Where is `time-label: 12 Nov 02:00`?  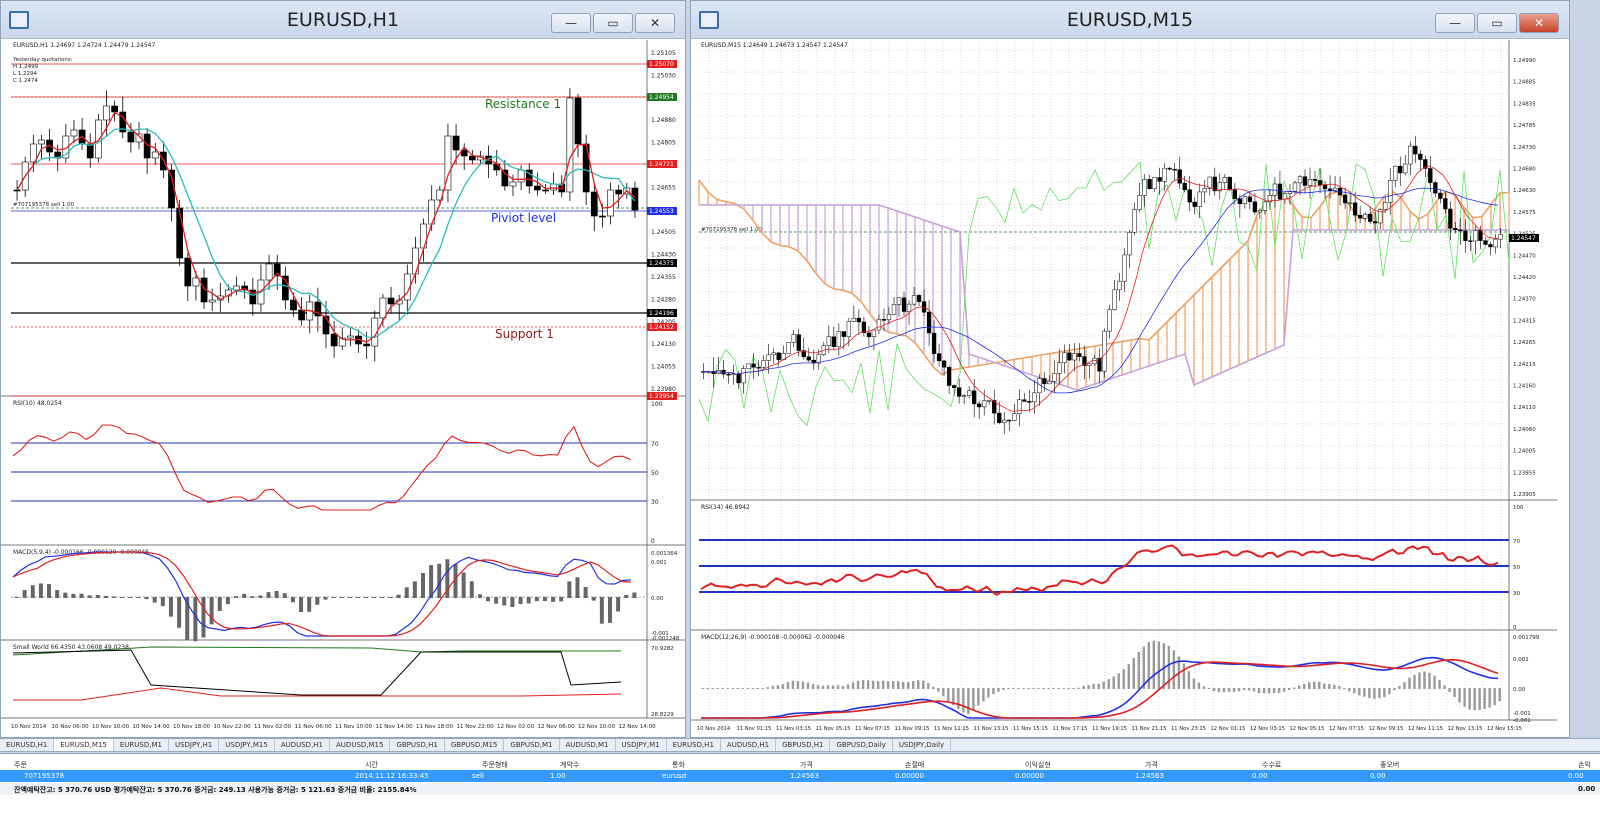 time-label: 12 Nov 02:00 is located at coordinates (516, 727).